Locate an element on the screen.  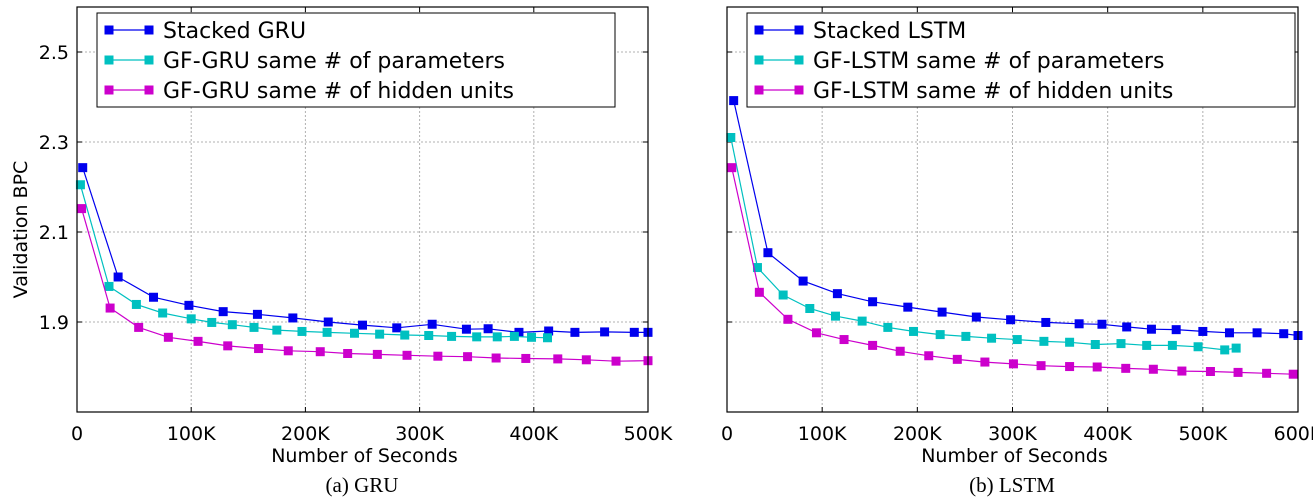
x-tick-label: 400K is located at coordinates (533, 434).